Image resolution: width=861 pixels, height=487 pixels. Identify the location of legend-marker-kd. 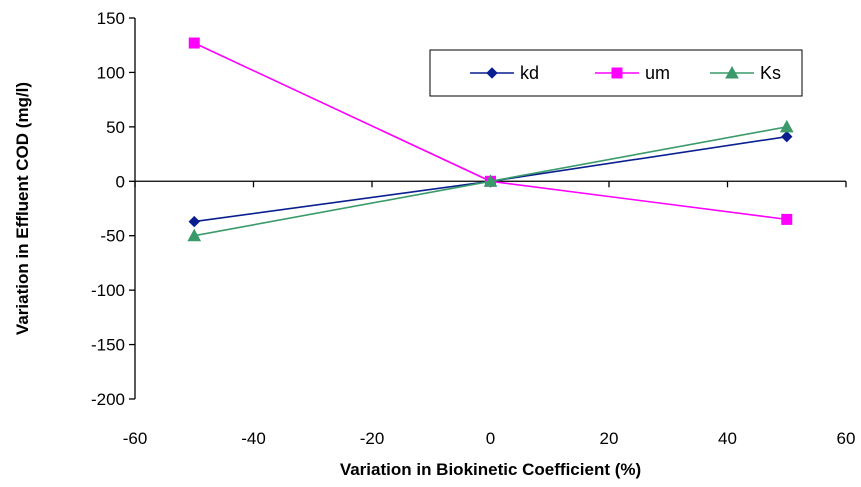
(492, 73).